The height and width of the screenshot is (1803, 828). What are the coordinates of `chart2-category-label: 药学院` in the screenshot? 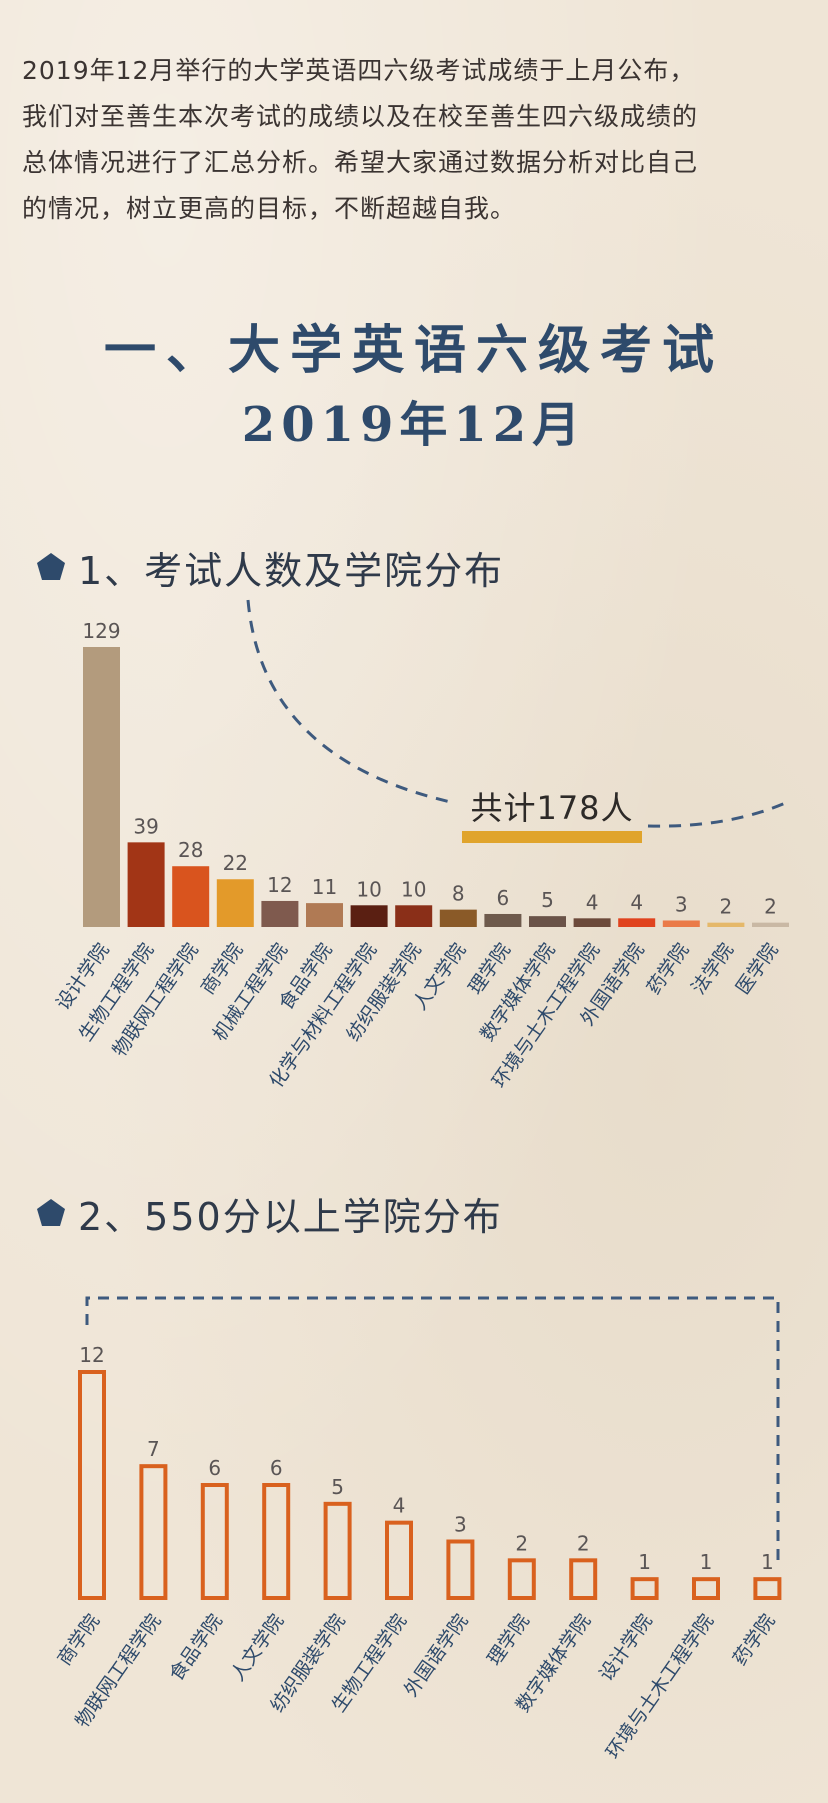 It's located at (754, 1639).